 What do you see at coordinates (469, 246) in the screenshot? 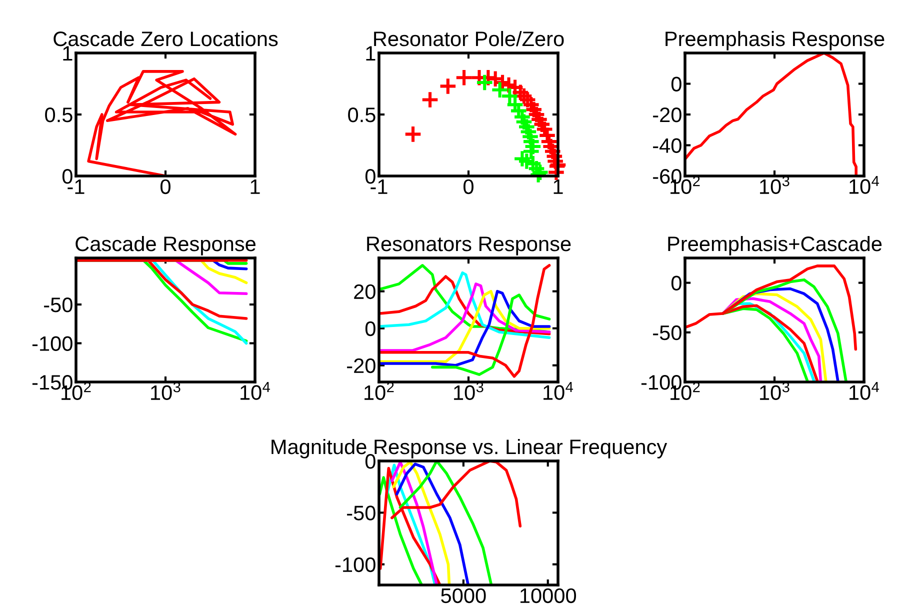
I see `chart-title: Resonators Response` at bounding box center [469, 246].